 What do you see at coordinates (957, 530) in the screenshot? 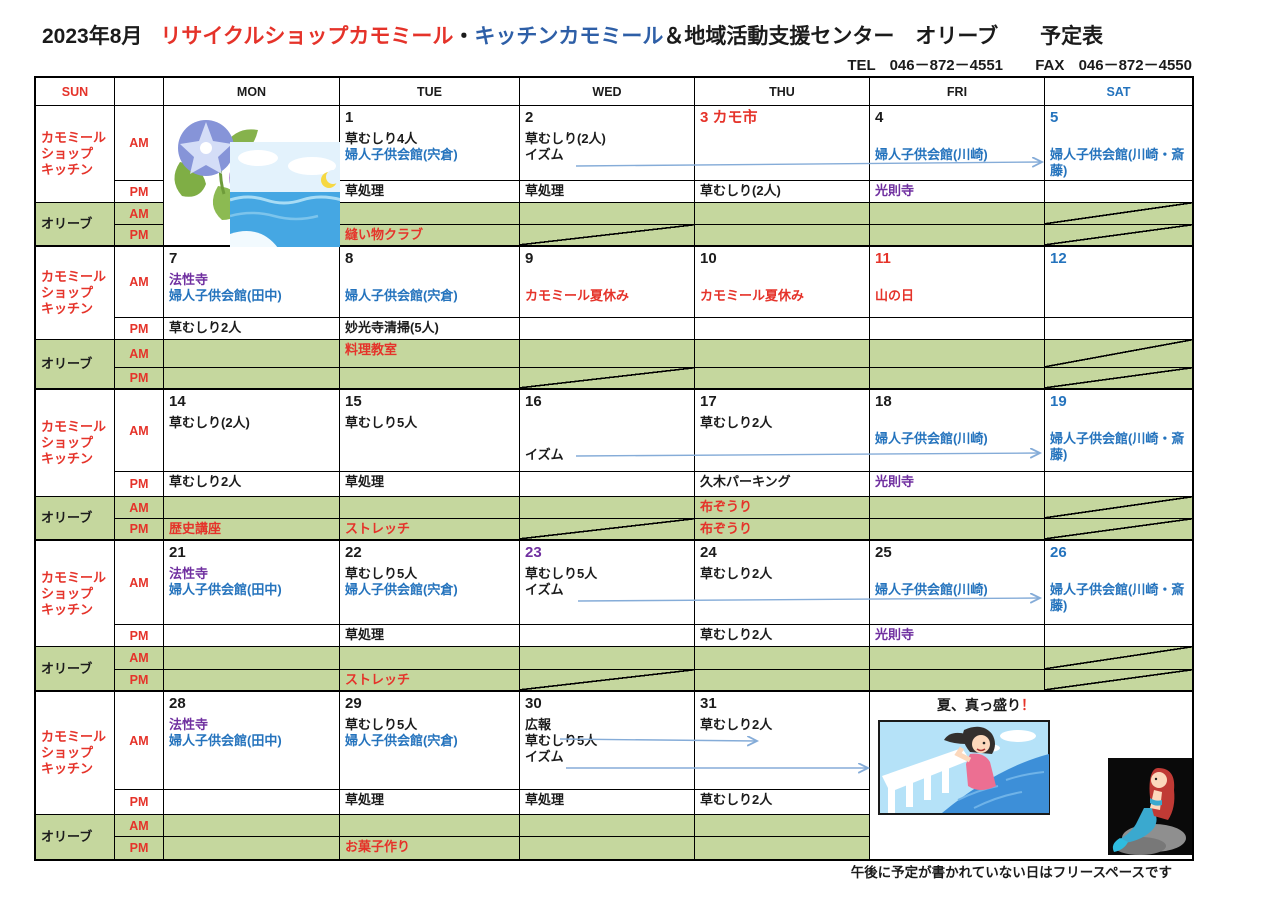
I see `week3-fri-olive-pm` at bounding box center [957, 530].